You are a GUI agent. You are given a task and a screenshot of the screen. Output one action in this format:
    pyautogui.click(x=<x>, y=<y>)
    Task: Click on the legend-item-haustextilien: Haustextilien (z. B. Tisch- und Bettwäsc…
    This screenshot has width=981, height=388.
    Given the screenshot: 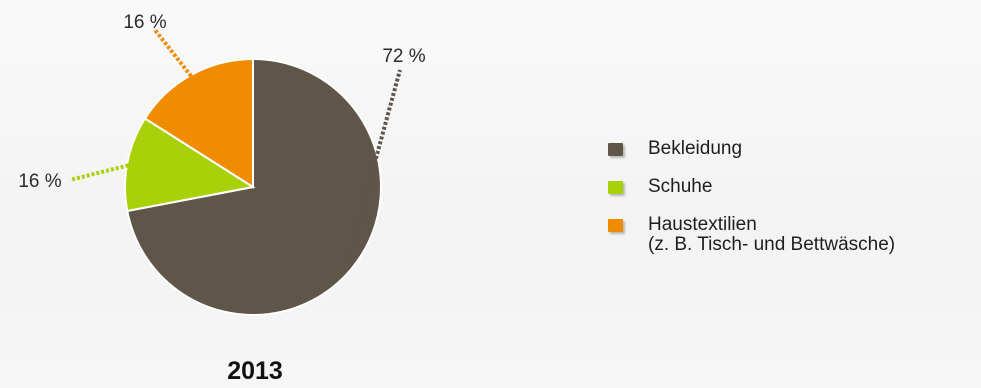 What is the action you would take?
    pyautogui.click(x=751, y=235)
    